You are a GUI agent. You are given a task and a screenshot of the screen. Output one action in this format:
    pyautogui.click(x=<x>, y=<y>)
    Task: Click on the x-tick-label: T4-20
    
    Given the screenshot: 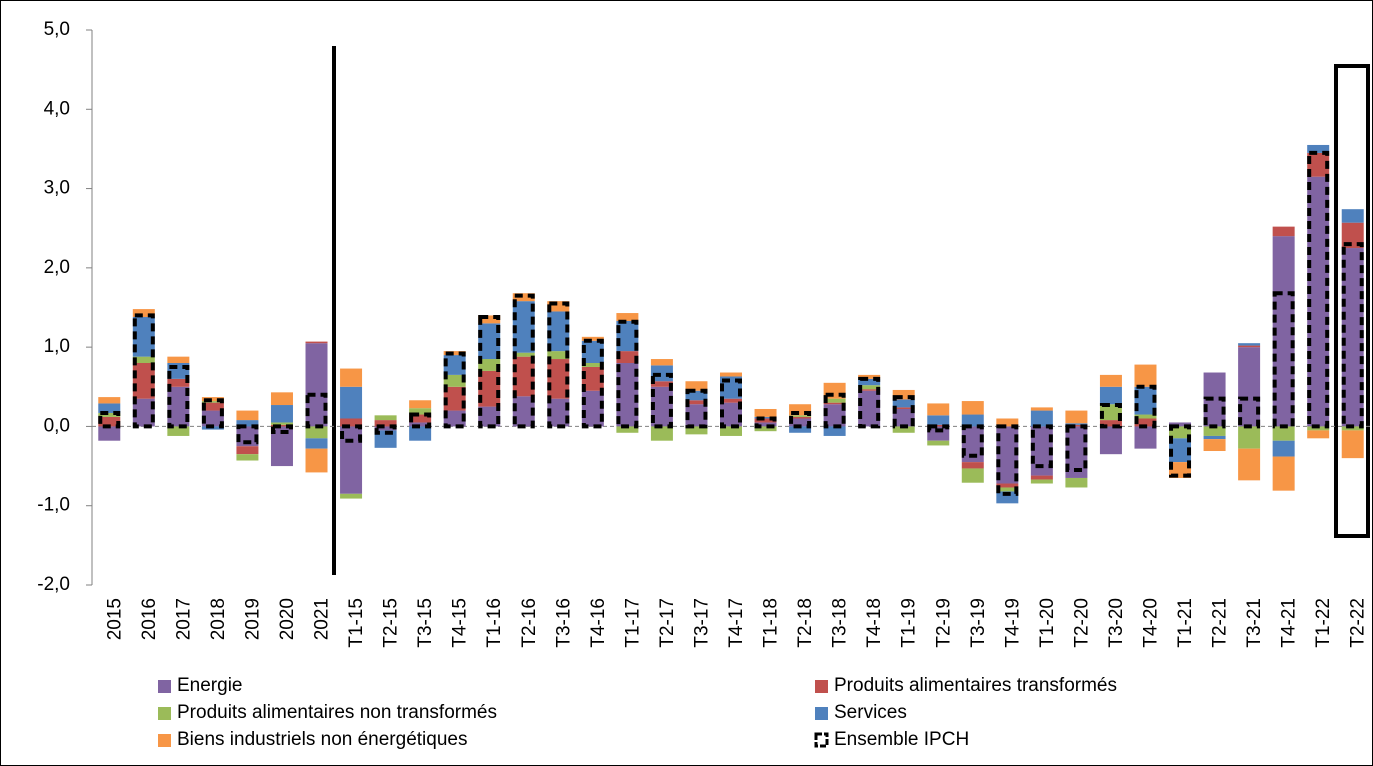 What is the action you would take?
    pyautogui.click(x=1151, y=623)
    